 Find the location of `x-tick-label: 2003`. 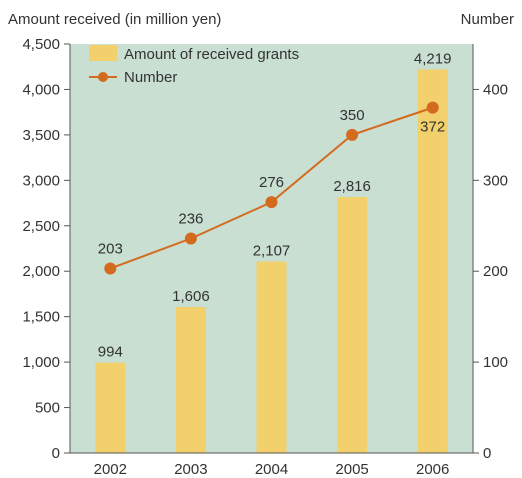

x-tick-label: 2003 is located at coordinates (190, 469).